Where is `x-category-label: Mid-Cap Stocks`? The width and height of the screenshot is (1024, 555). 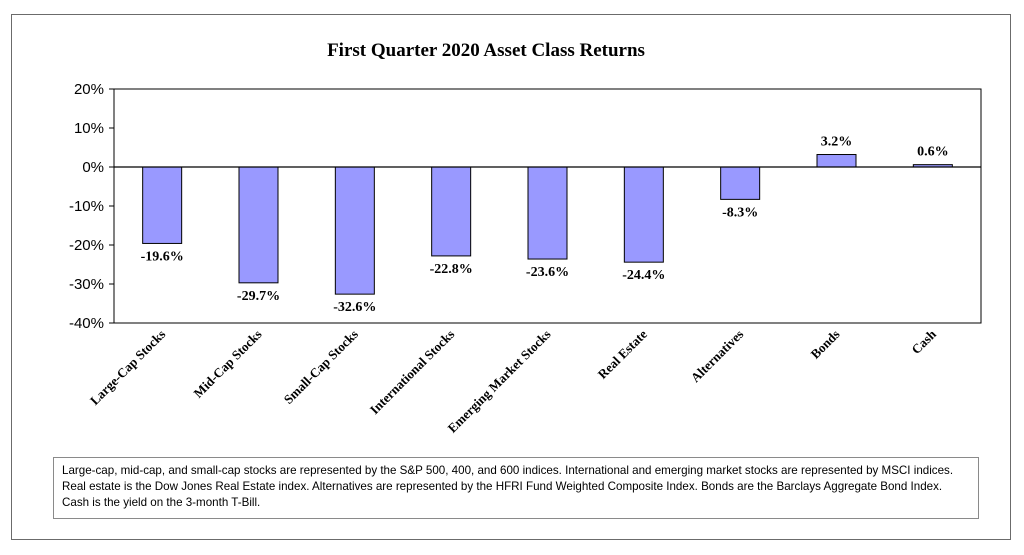
x-category-label: Mid-Cap Stocks is located at coordinates (227, 364).